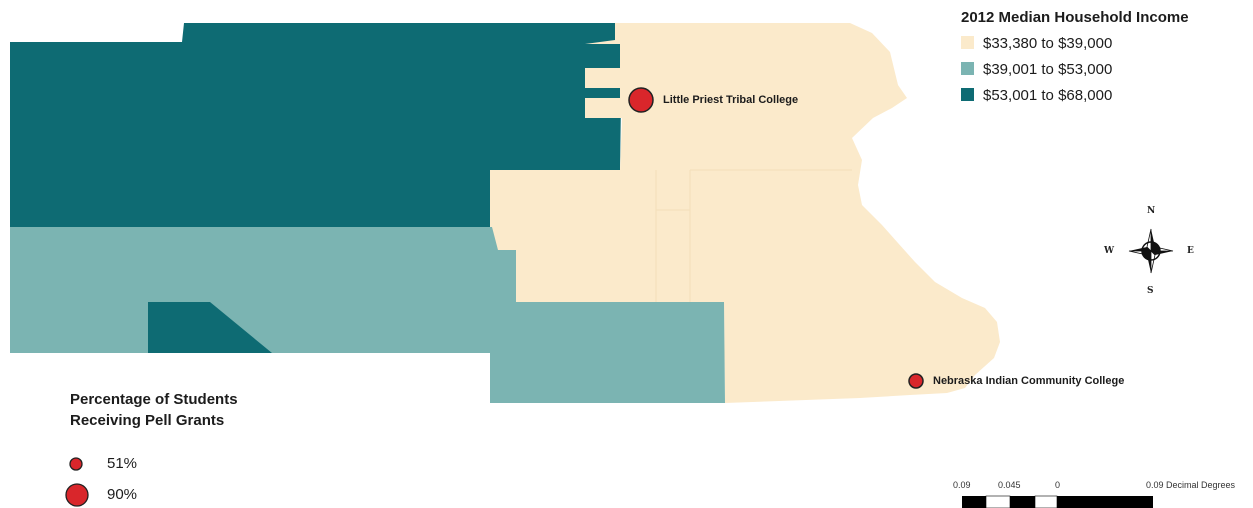 This screenshot has width=1253, height=508. Describe the element at coordinates (154, 399) in the screenshot. I see `pell-legend-title-line1: Percentage of Students` at that location.